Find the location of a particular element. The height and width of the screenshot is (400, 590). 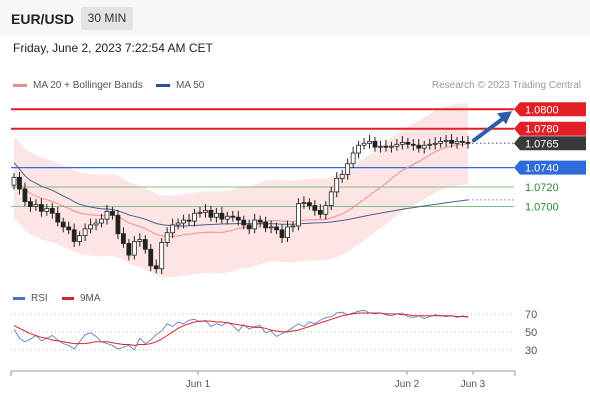

x-tick-label: Jun 2 is located at coordinates (407, 384).